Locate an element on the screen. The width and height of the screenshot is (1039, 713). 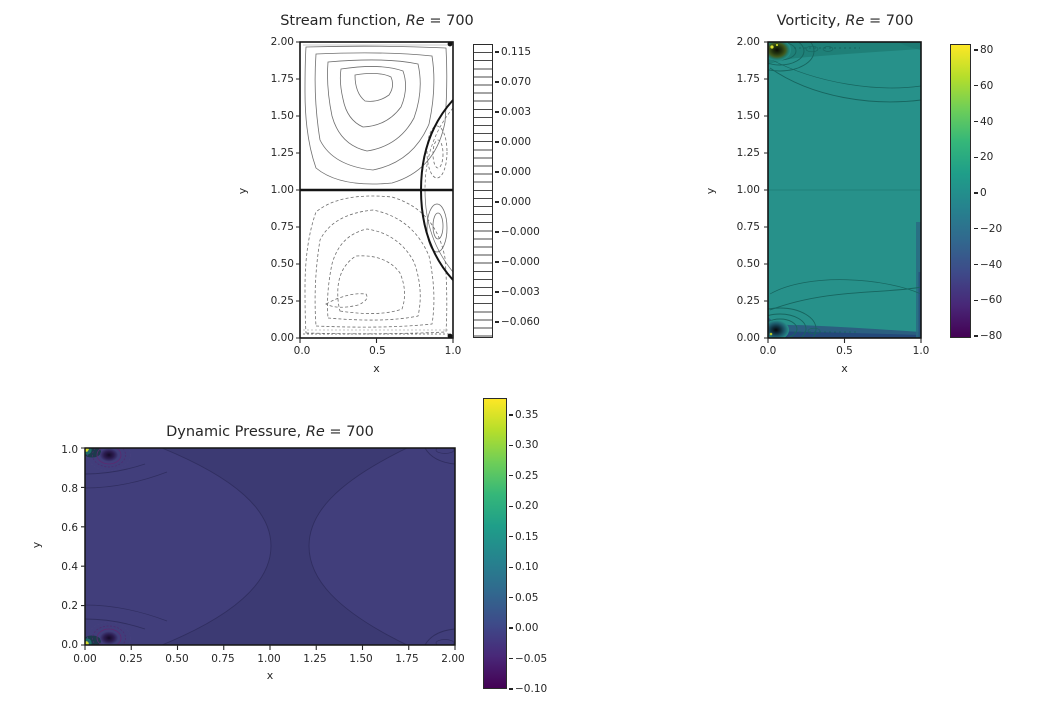
stream-xtick-labels: 0.0 0.5 1.0 is located at coordinates (377, 351).